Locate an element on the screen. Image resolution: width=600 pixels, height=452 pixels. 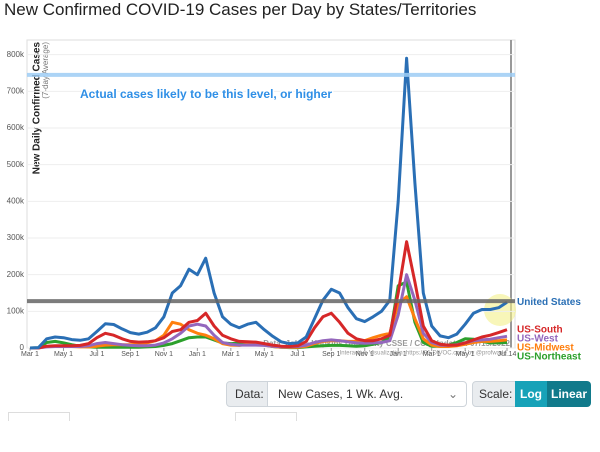
y-axis-sublabel: (7-day Average) is located at coordinates (45, 70).